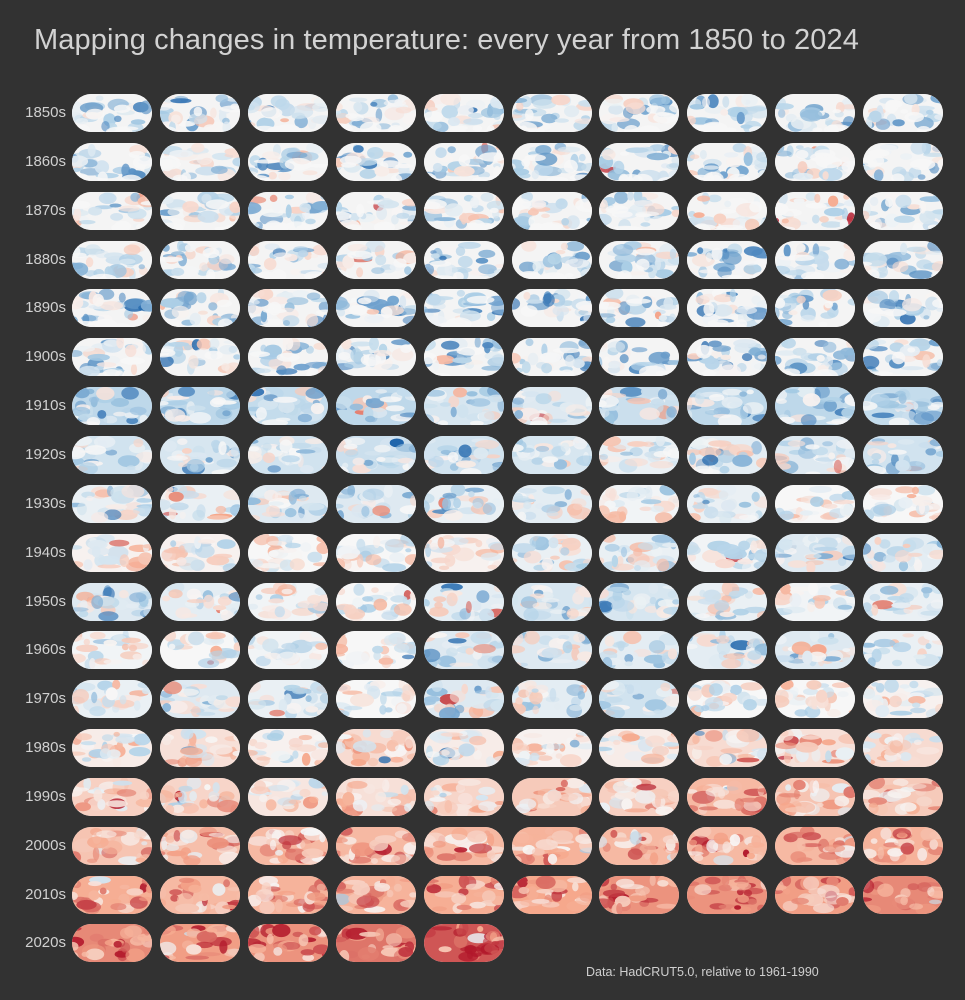  I want to click on year-map-1959, so click(903, 601).